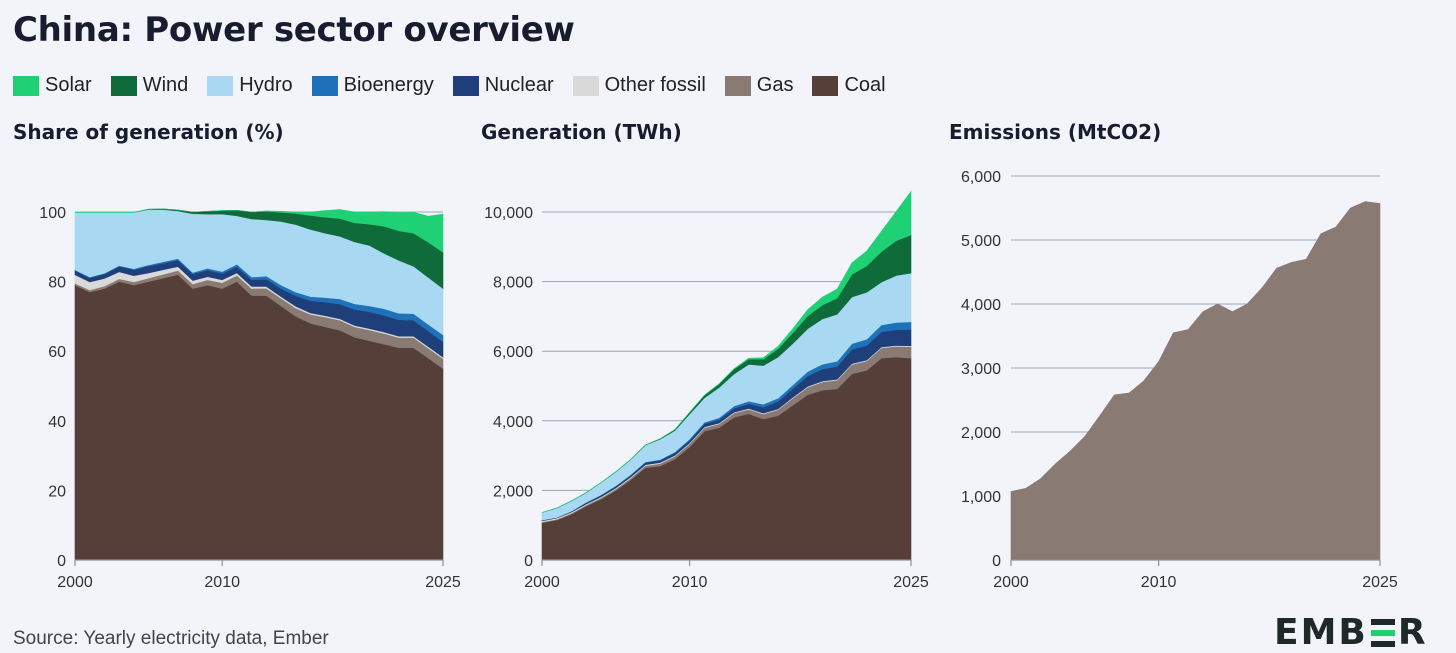 This screenshot has height=653, width=1456. Describe the element at coordinates (581, 132) in the screenshot. I see `generation-panel-title: Generation (TWh)` at that location.